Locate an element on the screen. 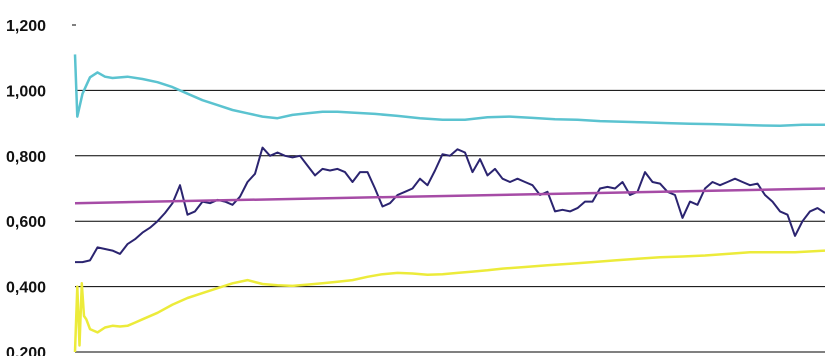 The width and height of the screenshot is (825, 356). y-tick-label: 1,200 is located at coordinates (26, 26).